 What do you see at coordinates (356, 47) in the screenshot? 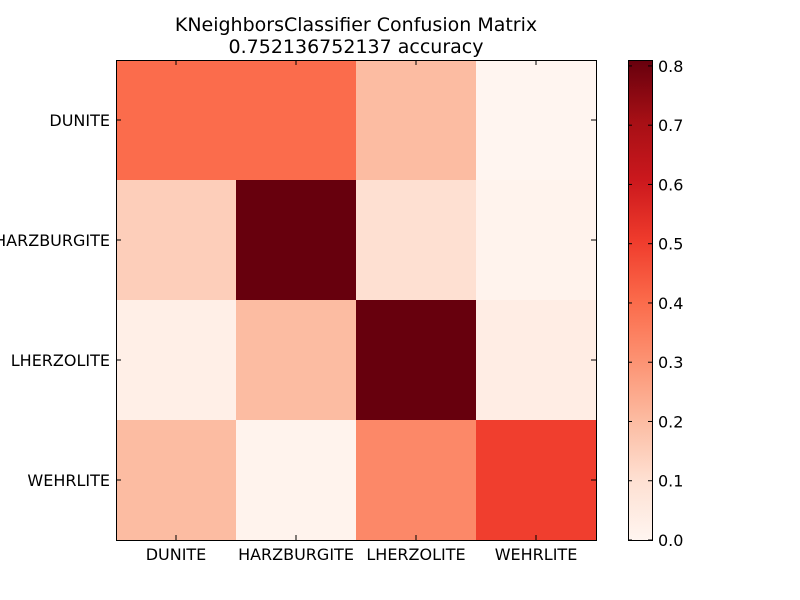
I see `chart-subtitle: 0.752136752137 accuracy` at bounding box center [356, 47].